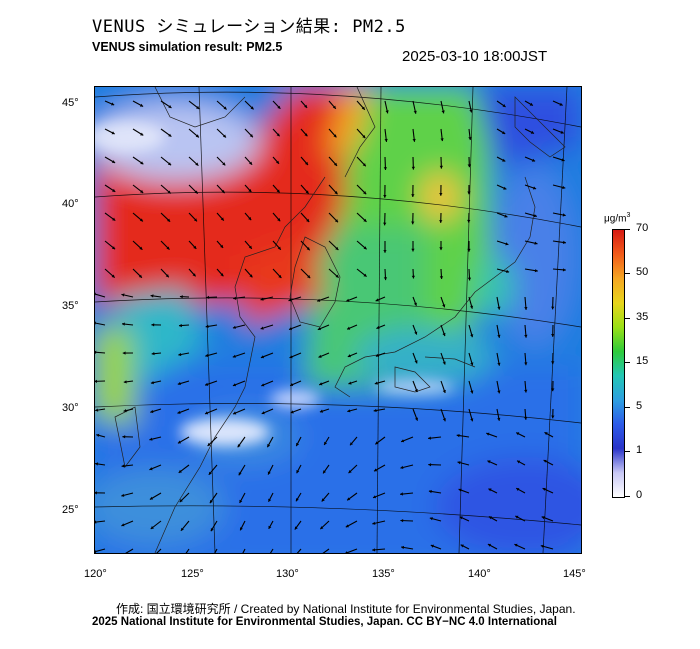  I want to click on lat-label-35: 35°, so click(70, 306).